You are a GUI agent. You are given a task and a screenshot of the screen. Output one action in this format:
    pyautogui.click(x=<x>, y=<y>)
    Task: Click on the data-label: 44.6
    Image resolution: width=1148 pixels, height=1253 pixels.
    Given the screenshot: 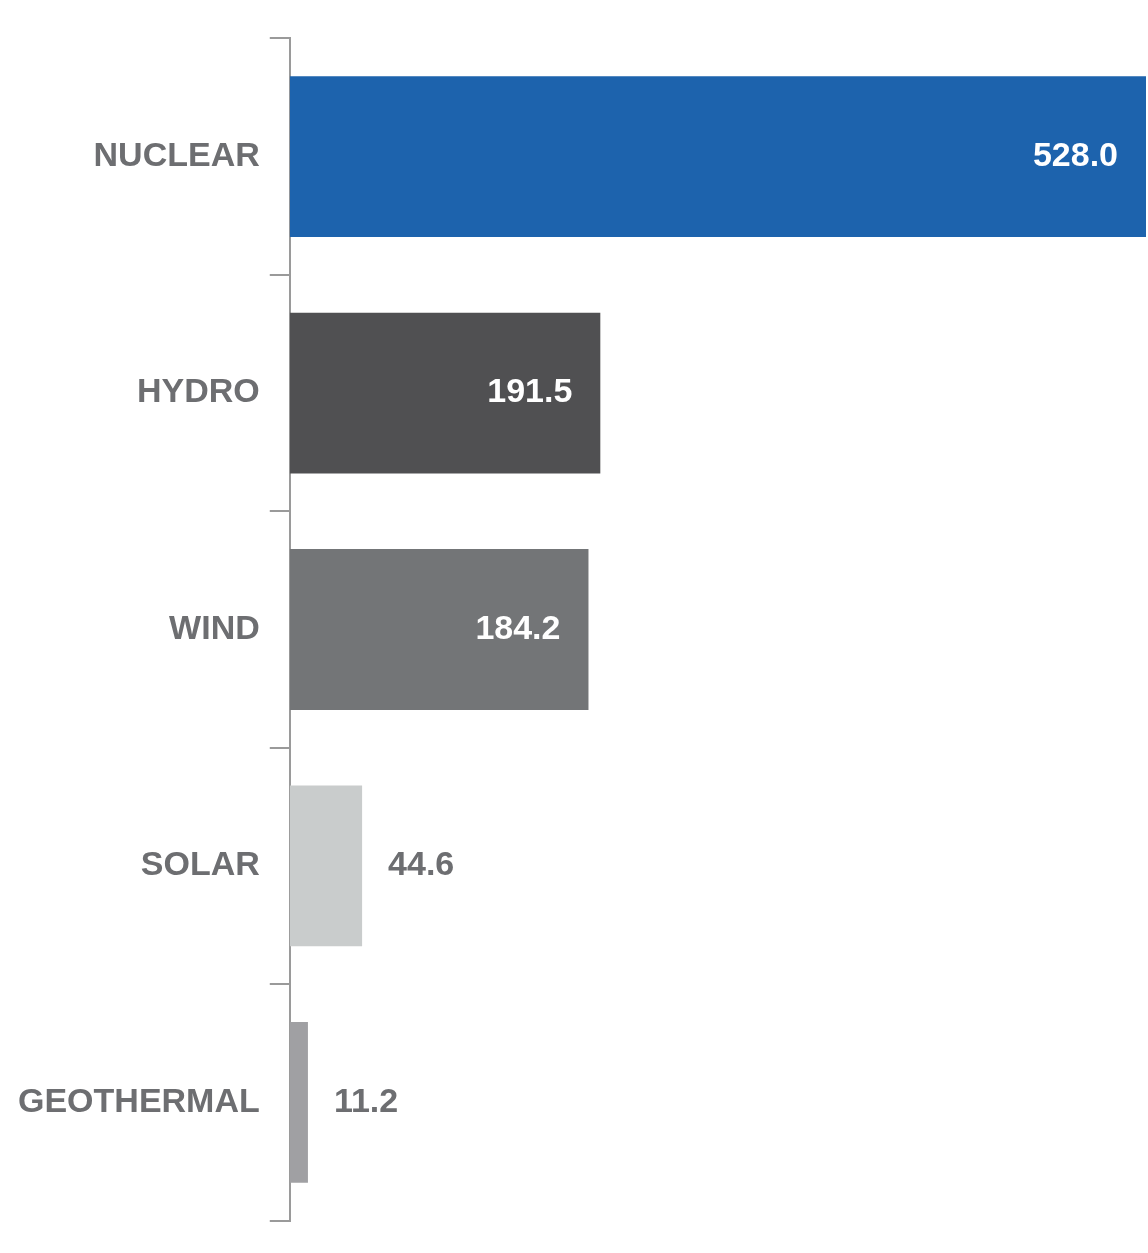 What is the action you would take?
    pyautogui.click(x=421, y=863)
    